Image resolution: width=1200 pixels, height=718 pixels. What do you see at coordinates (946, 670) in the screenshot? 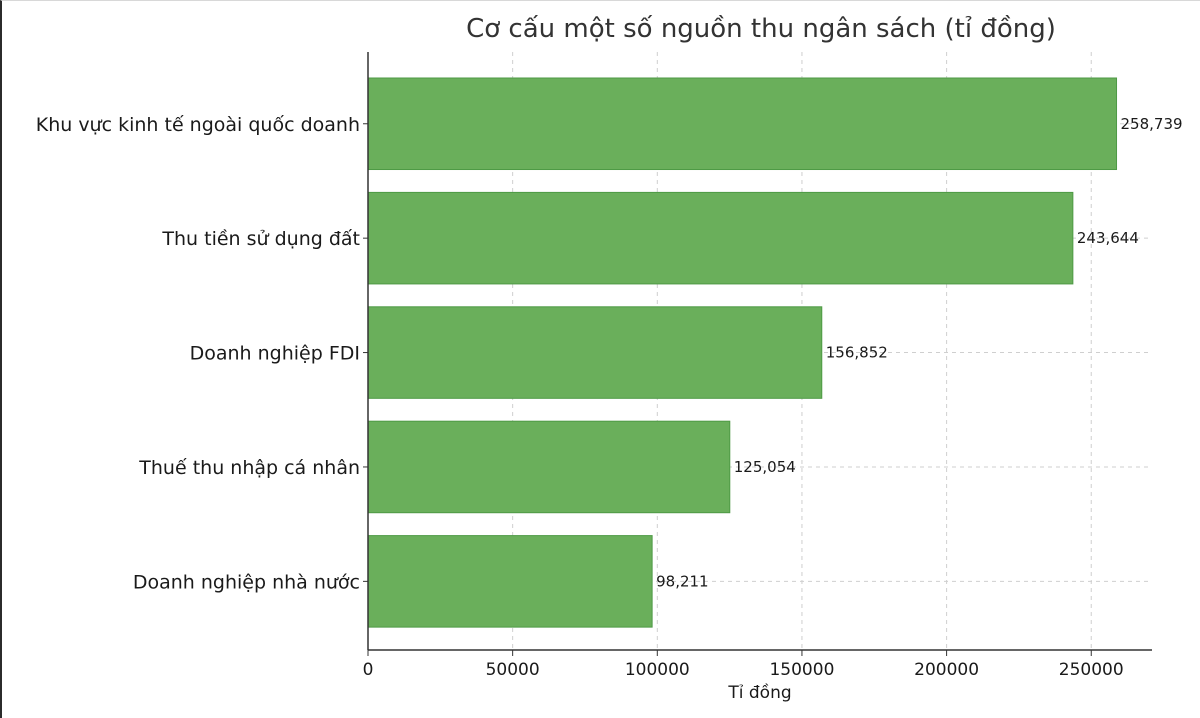
I see `x-tick-label: 200000` at bounding box center [946, 670].